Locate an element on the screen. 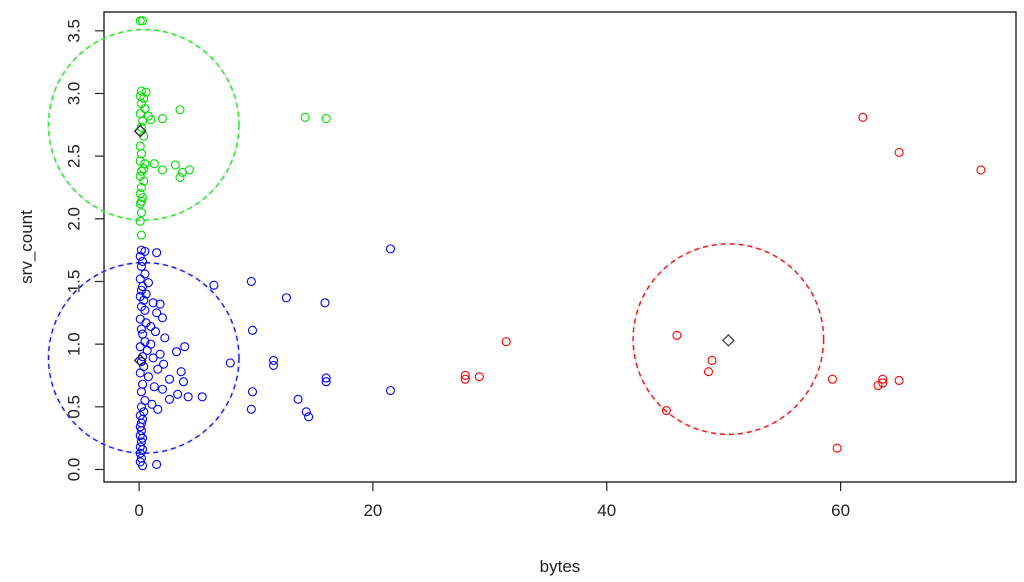  y-tick-label: 1.5 is located at coordinates (74, 282).